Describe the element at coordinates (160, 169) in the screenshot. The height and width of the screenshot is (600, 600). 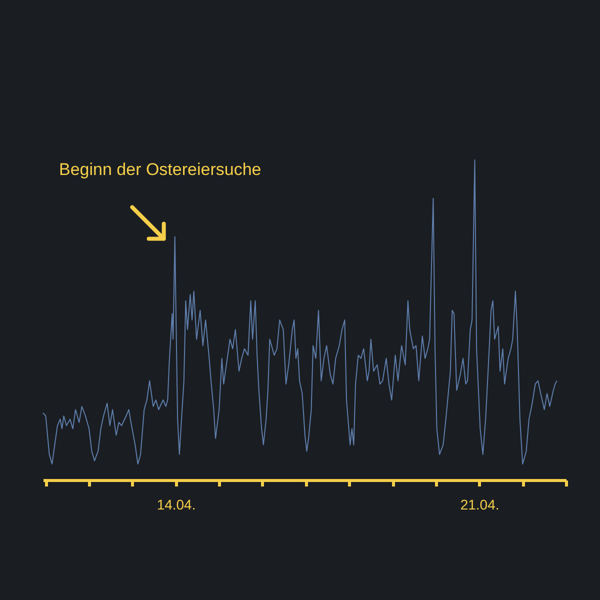
I see `annotation: Beginn der Ostereiersuche` at that location.